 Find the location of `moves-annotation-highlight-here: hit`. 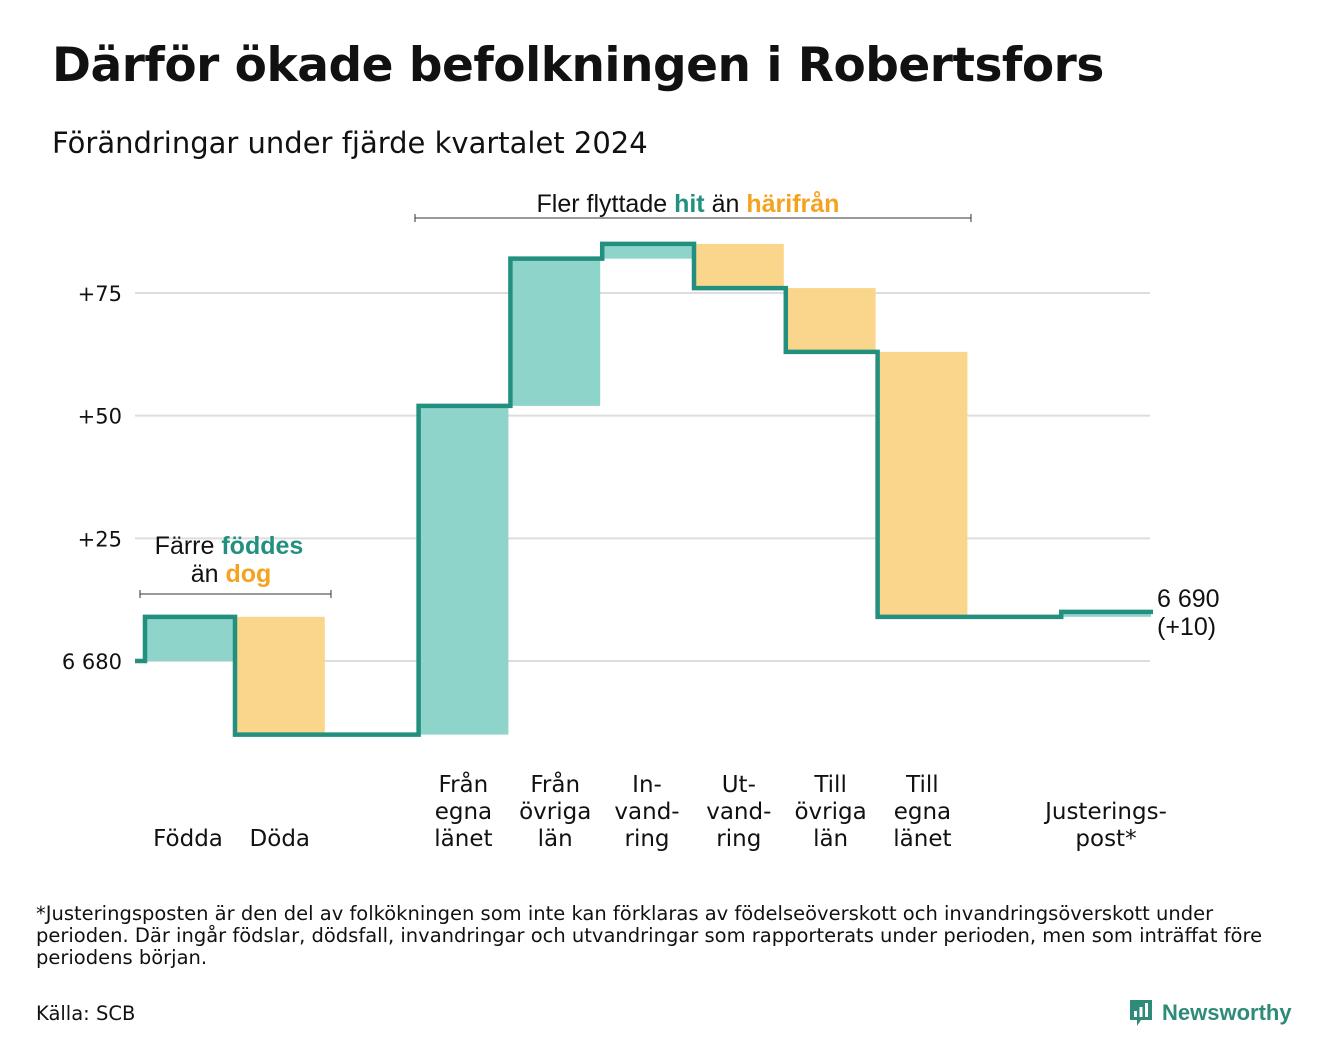

moves-annotation-highlight-here: hit is located at coordinates (689, 204).